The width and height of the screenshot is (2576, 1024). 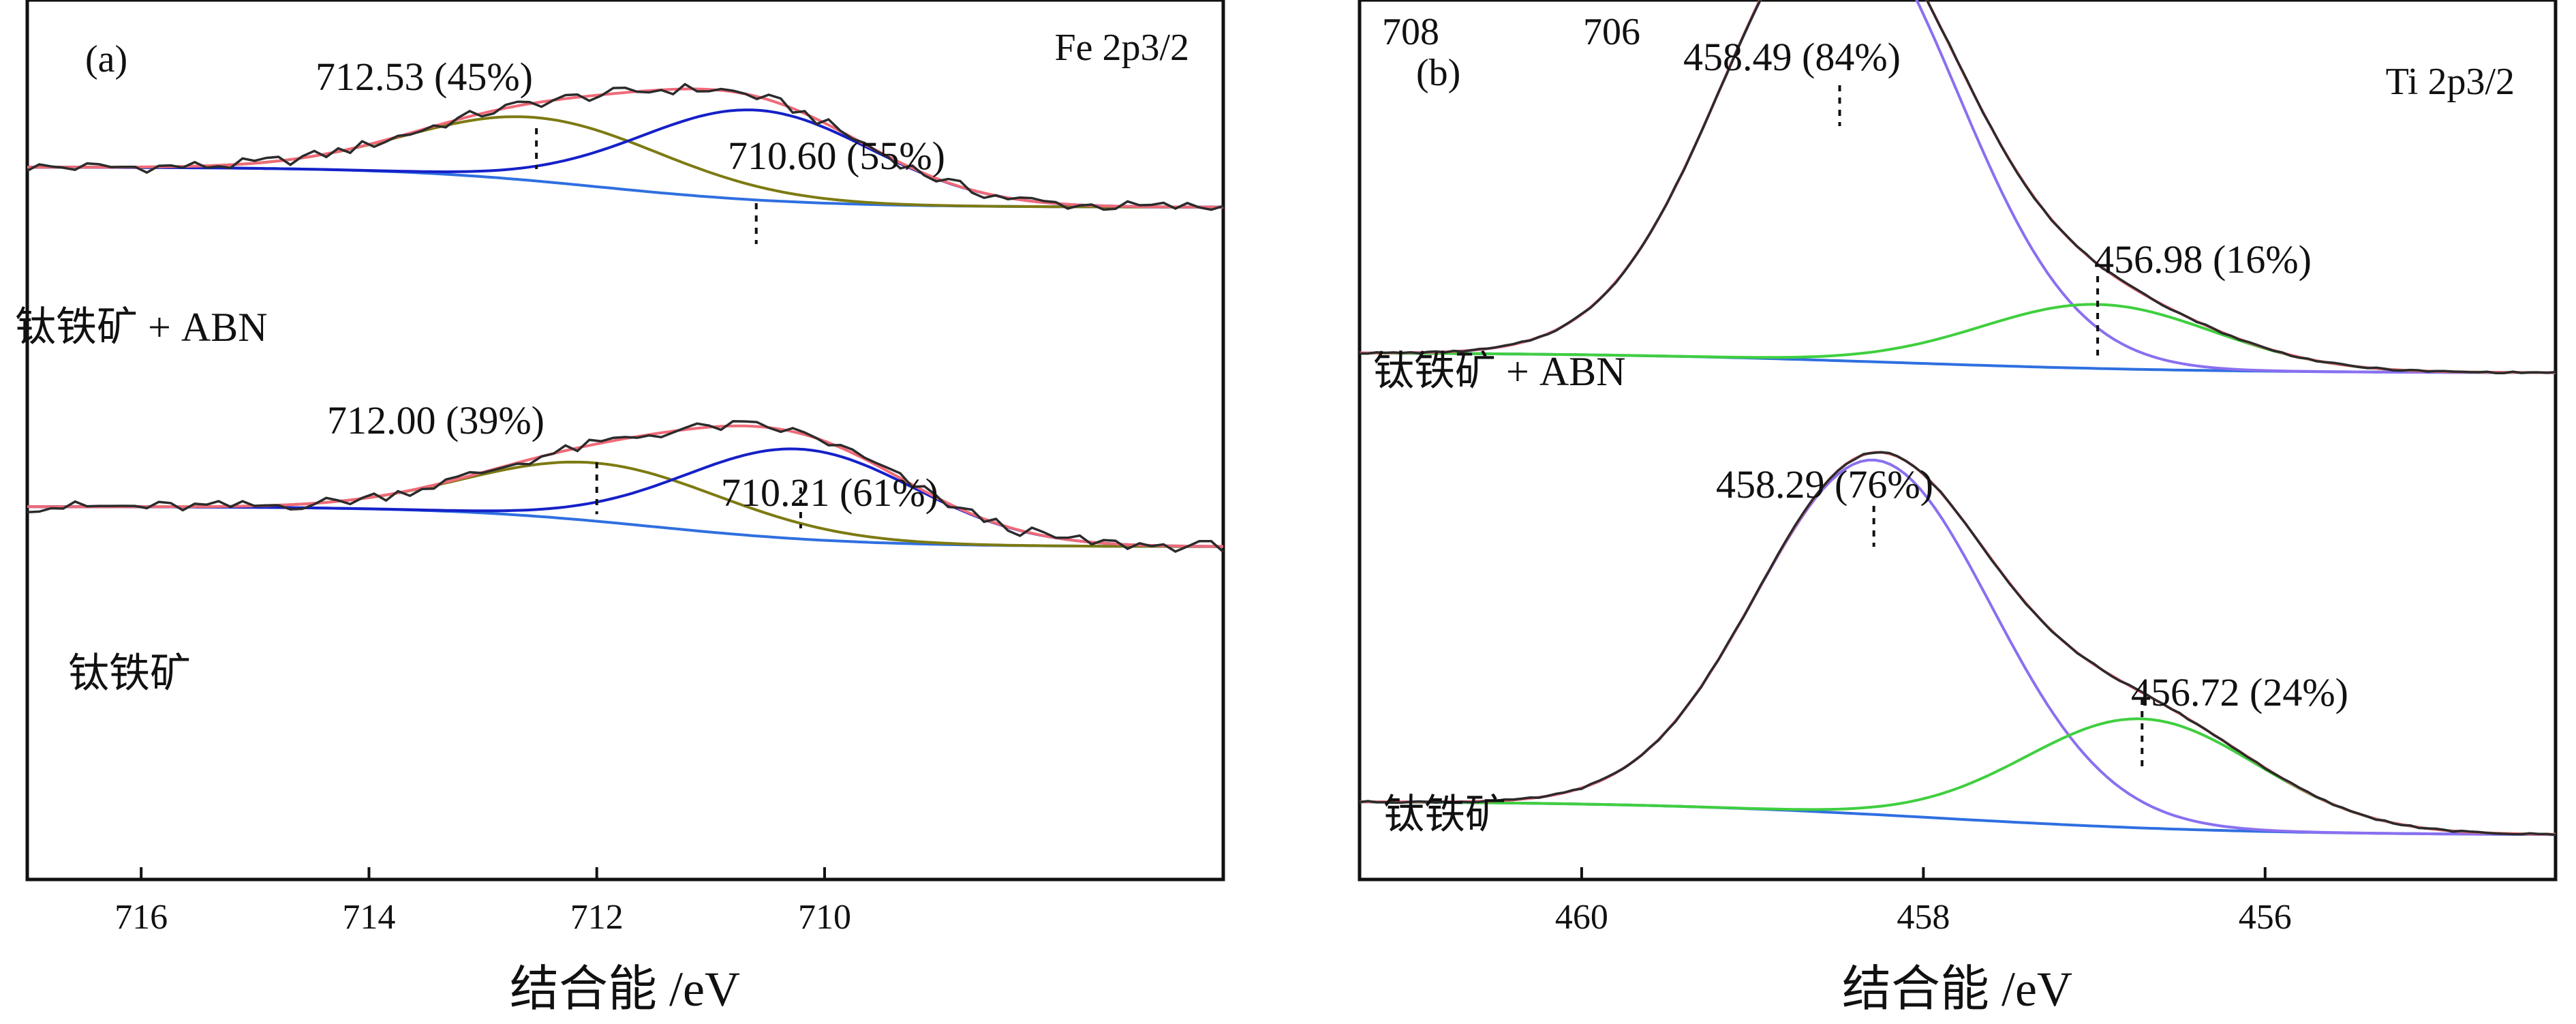 I want to click on panel-b-label: (b), so click(x=1438, y=73).